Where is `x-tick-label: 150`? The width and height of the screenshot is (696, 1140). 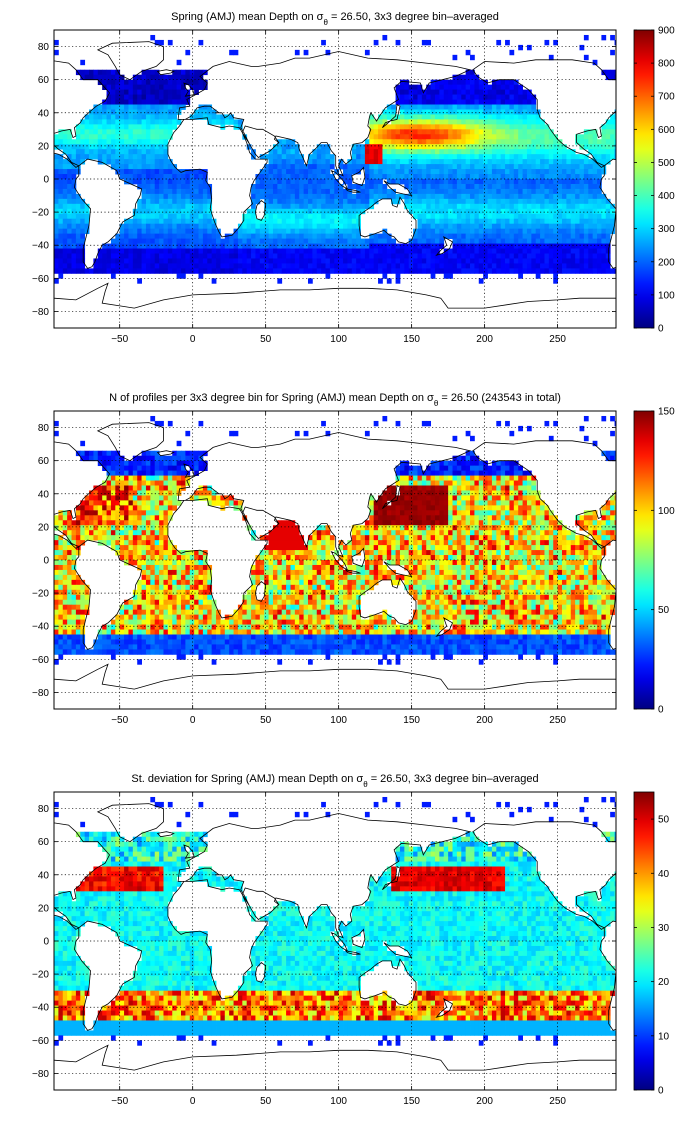
x-tick-label: 150 is located at coordinates (411, 339).